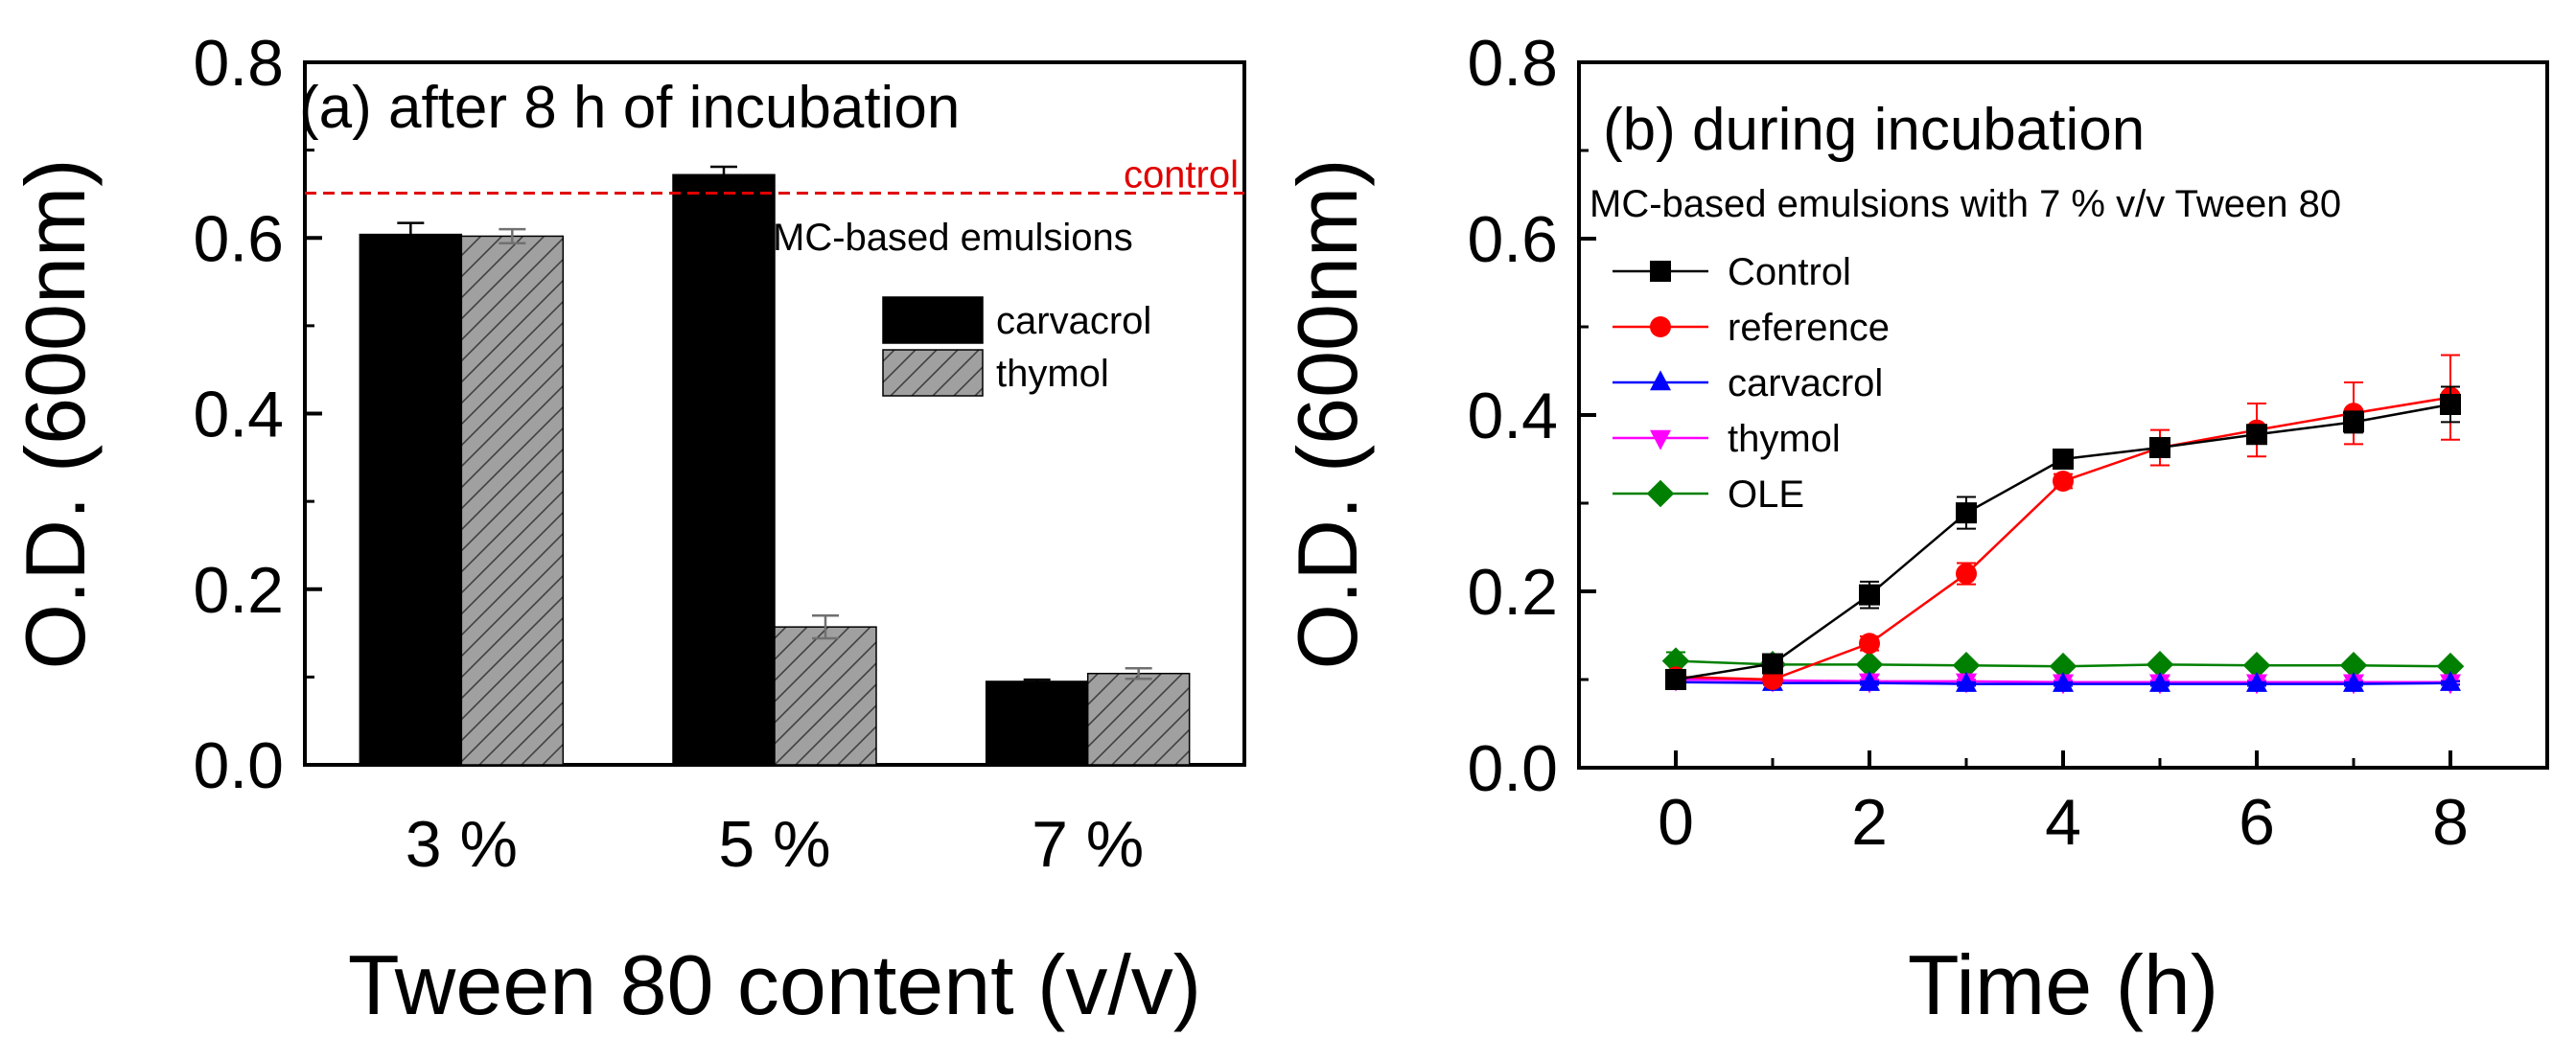 The image size is (2576, 1061). Describe the element at coordinates (953, 238) in the screenshot. I see `panel-a-annotation: MC-based emulsions` at that location.